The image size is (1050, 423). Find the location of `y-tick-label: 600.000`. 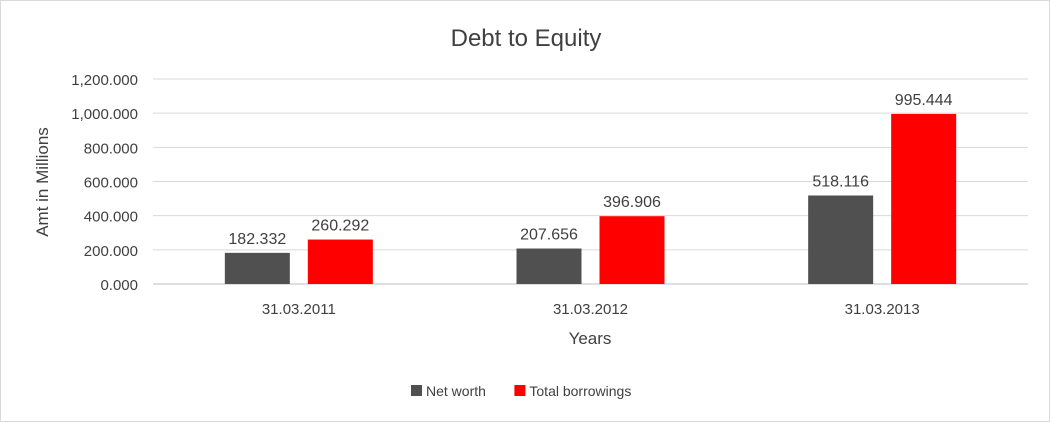

y-tick-label: 600.000 is located at coordinates (111, 183).